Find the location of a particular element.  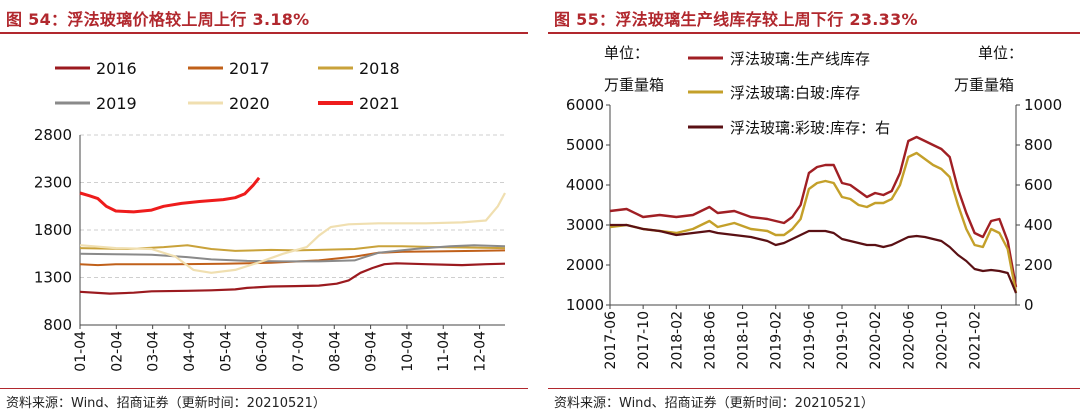

left-x-tick-label: 08-04 is located at coordinates (335, 351).